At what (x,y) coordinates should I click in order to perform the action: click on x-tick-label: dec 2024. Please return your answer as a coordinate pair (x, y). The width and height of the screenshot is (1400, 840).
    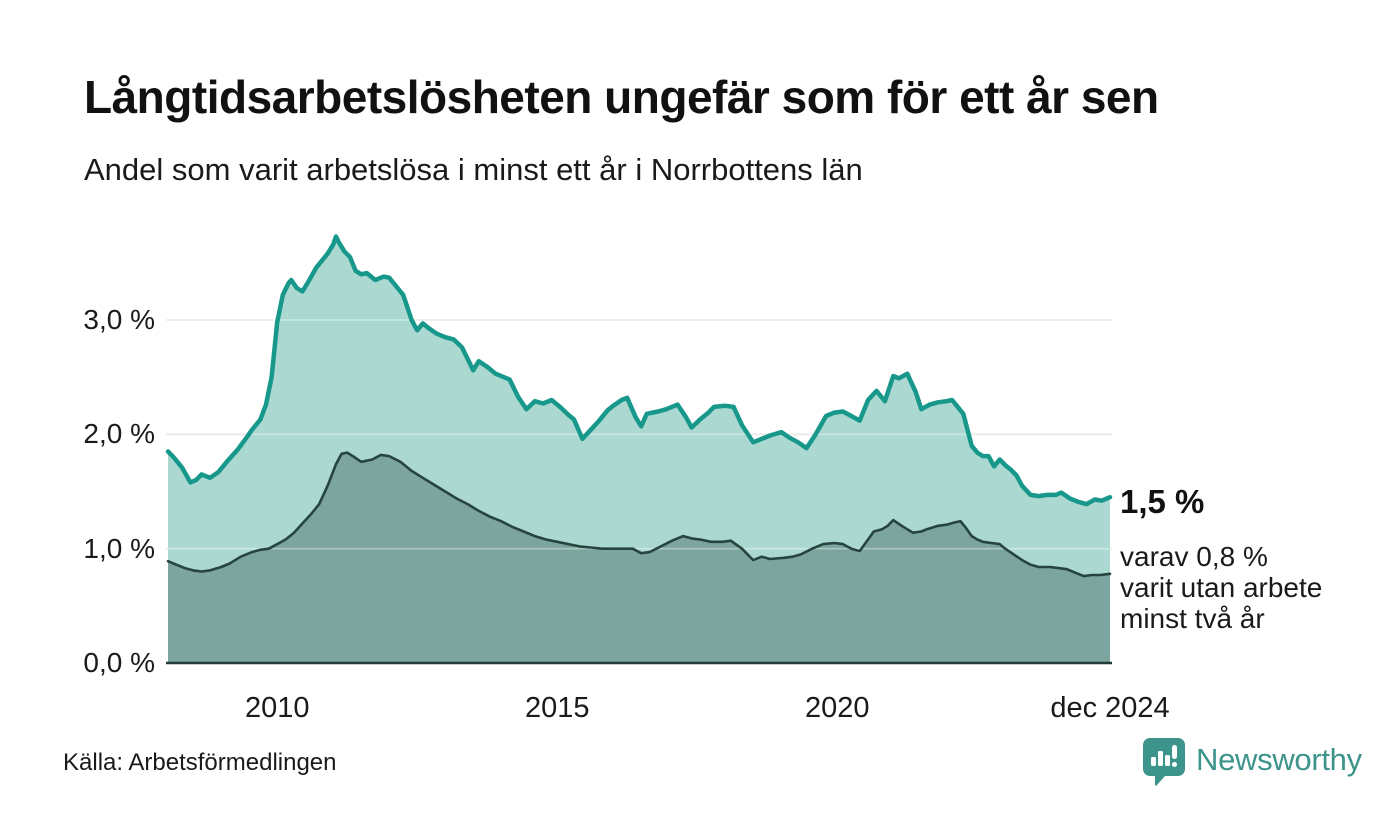
    Looking at the image, I should click on (1110, 708).